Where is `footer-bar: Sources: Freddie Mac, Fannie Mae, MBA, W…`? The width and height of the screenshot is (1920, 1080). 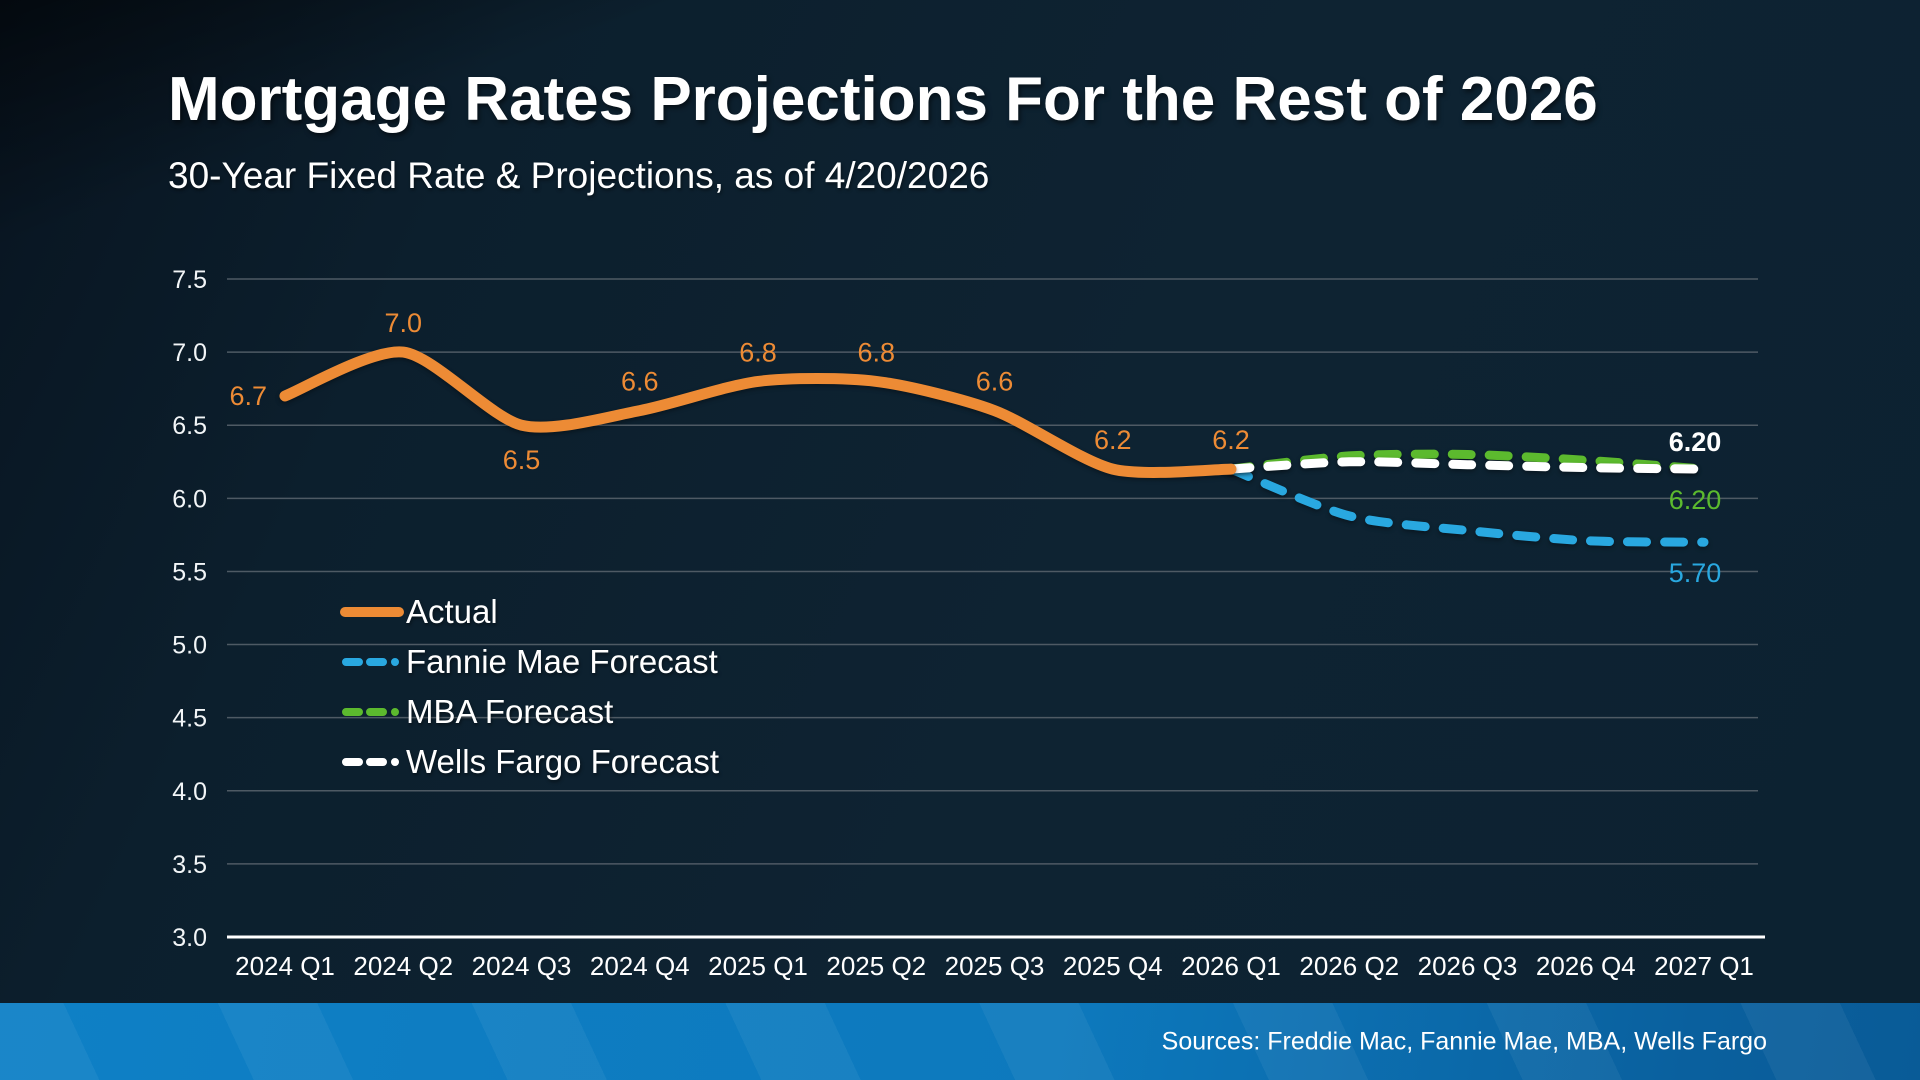 footer-bar: Sources: Freddie Mac, Fannie Mae, MBA, W… is located at coordinates (960, 1041).